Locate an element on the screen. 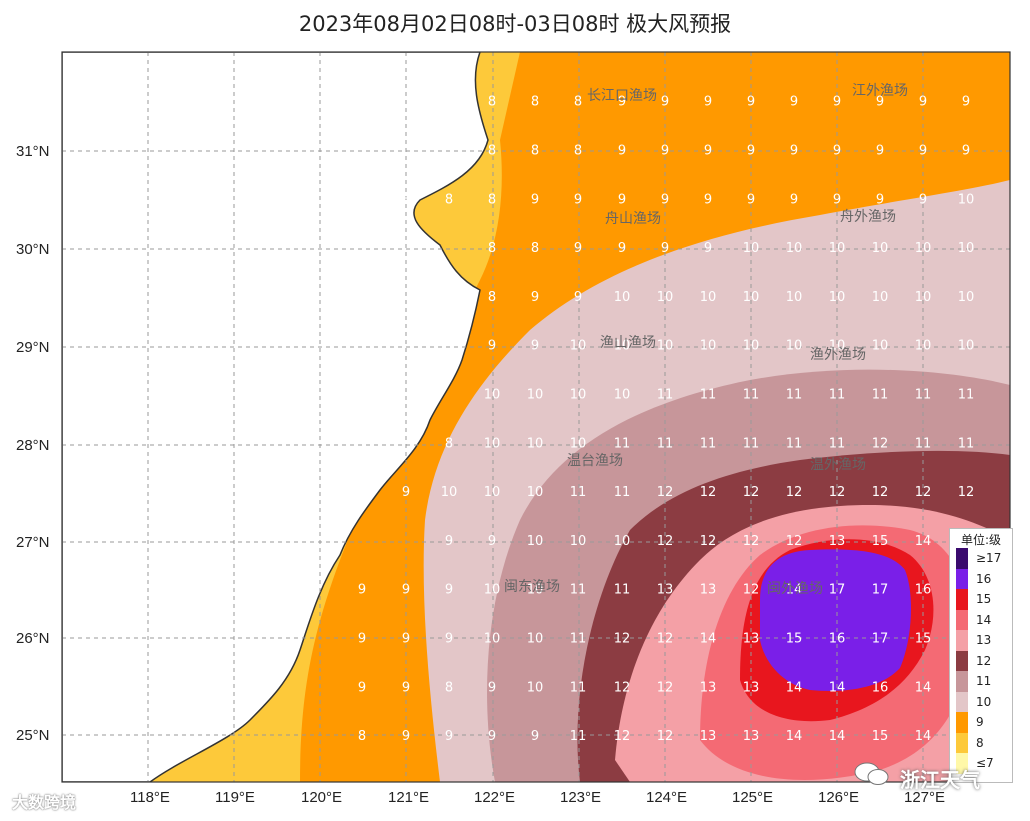  fishing-ground-label: 闽东渔场 is located at coordinates (532, 587).